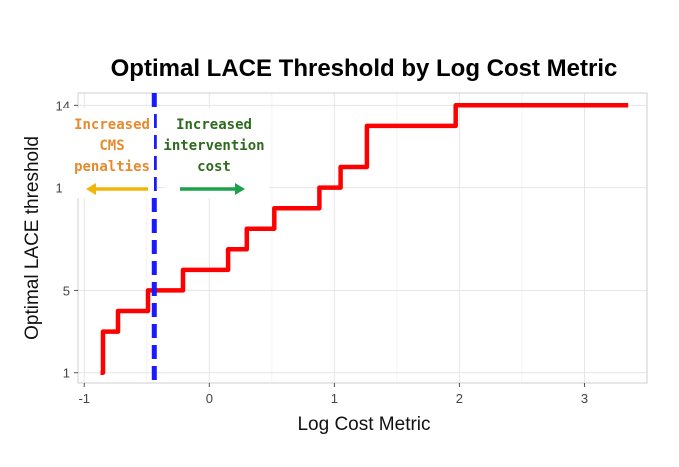 The height and width of the screenshot is (467, 679). I want to click on annotation-left-text: CMS, so click(111, 146).